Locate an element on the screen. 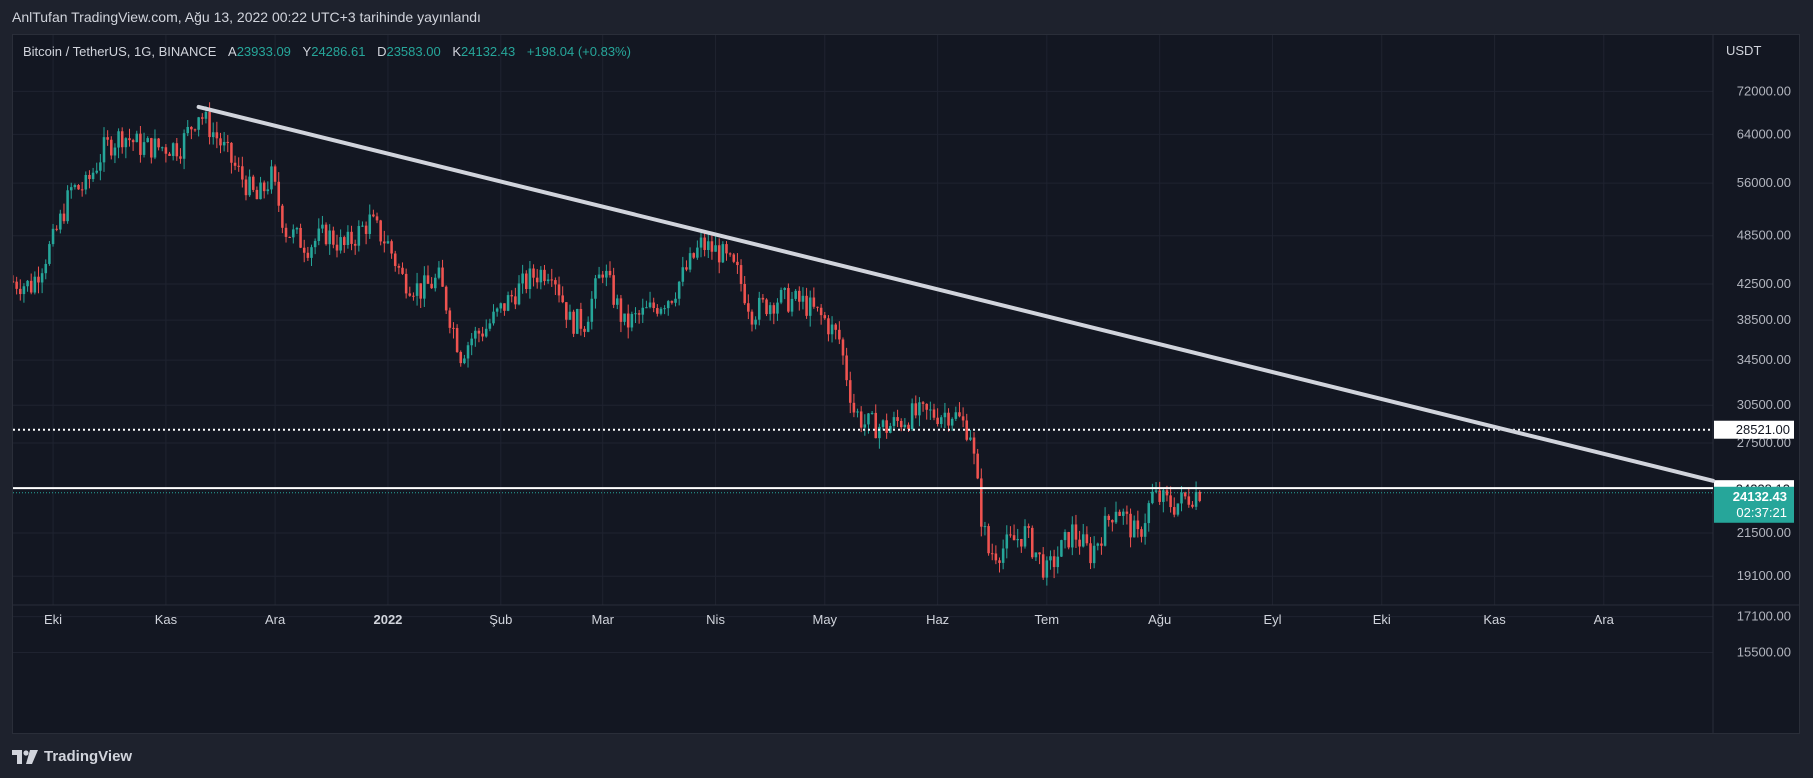 Image resolution: width=1813 pixels, height=778 pixels. y-tick-label: 15500.00 is located at coordinates (1764, 652).